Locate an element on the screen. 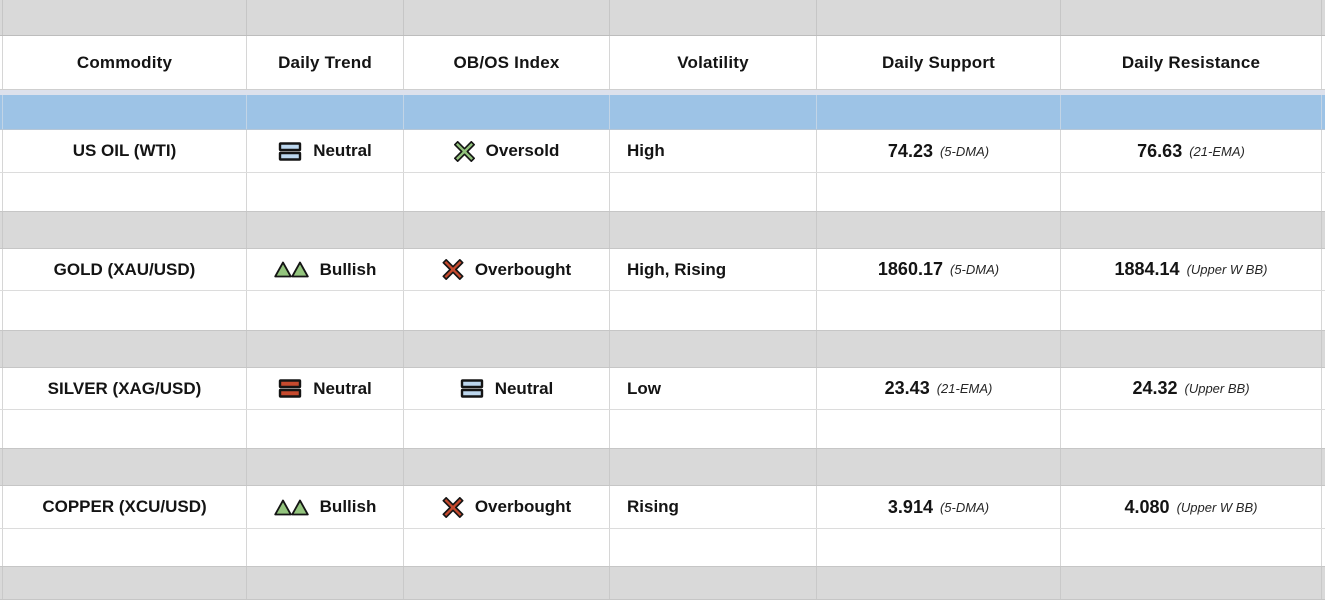 Image resolution: width=1325 pixels, height=604 pixels. resistance-value: 4.080 is located at coordinates (1147, 506).